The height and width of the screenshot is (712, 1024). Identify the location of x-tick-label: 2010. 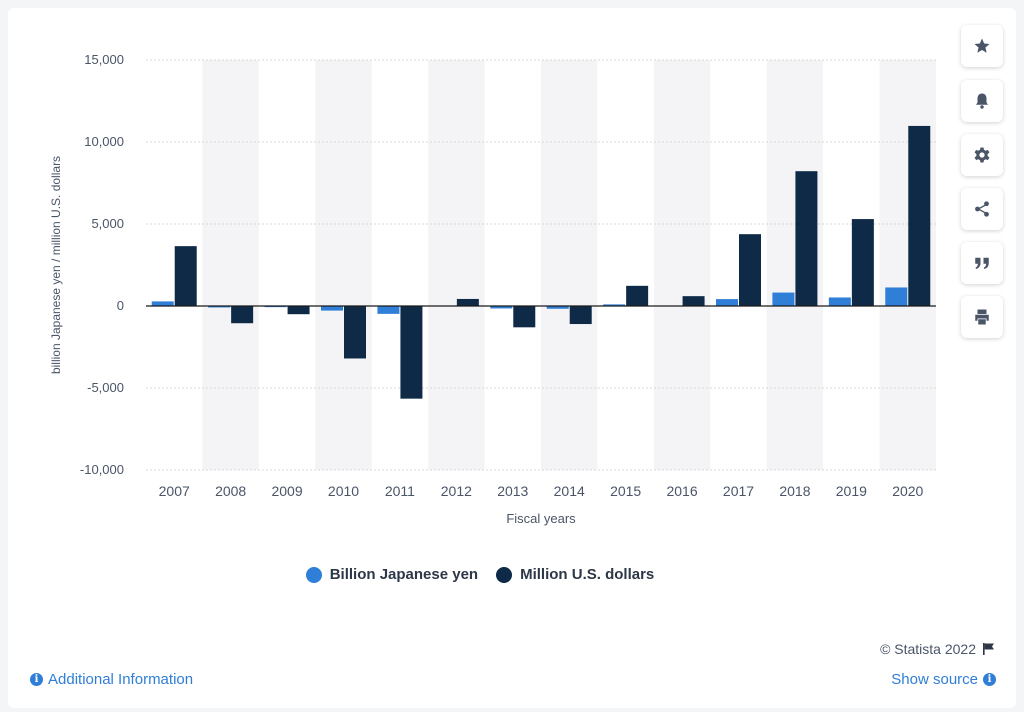
(343, 491).